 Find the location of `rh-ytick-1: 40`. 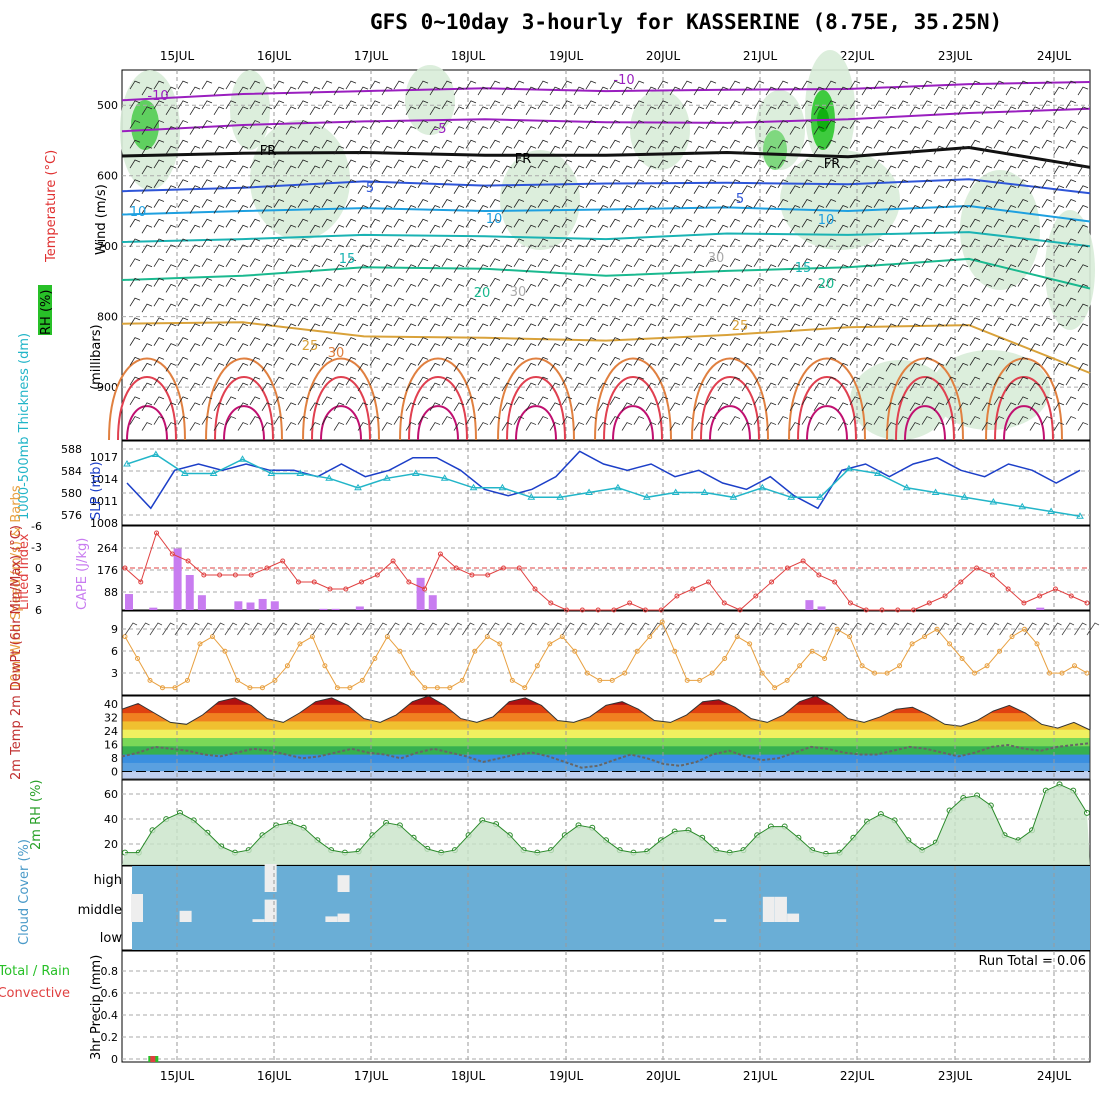

rh-ytick-1: 40 is located at coordinates (111, 819).